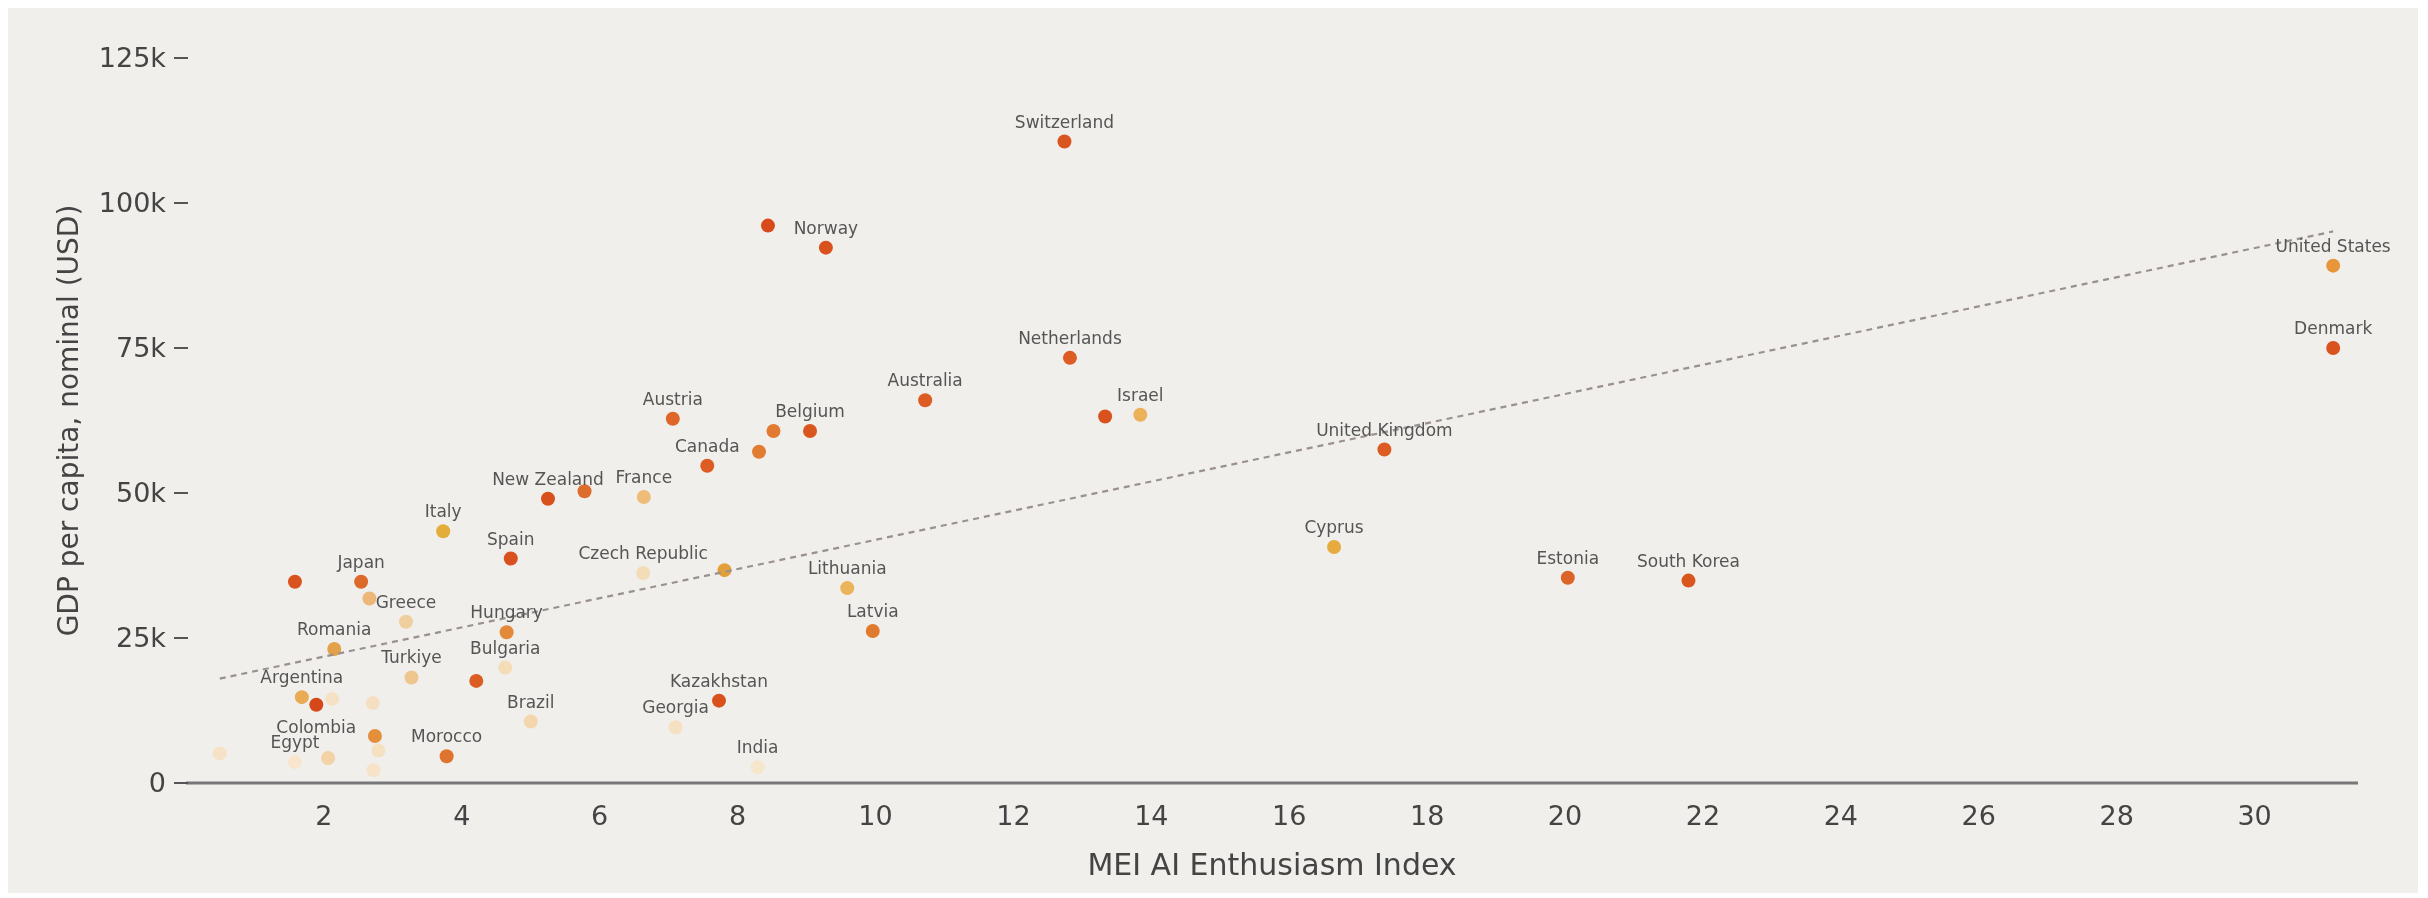  I want to click on x-tick-label: 28, so click(2116, 815).